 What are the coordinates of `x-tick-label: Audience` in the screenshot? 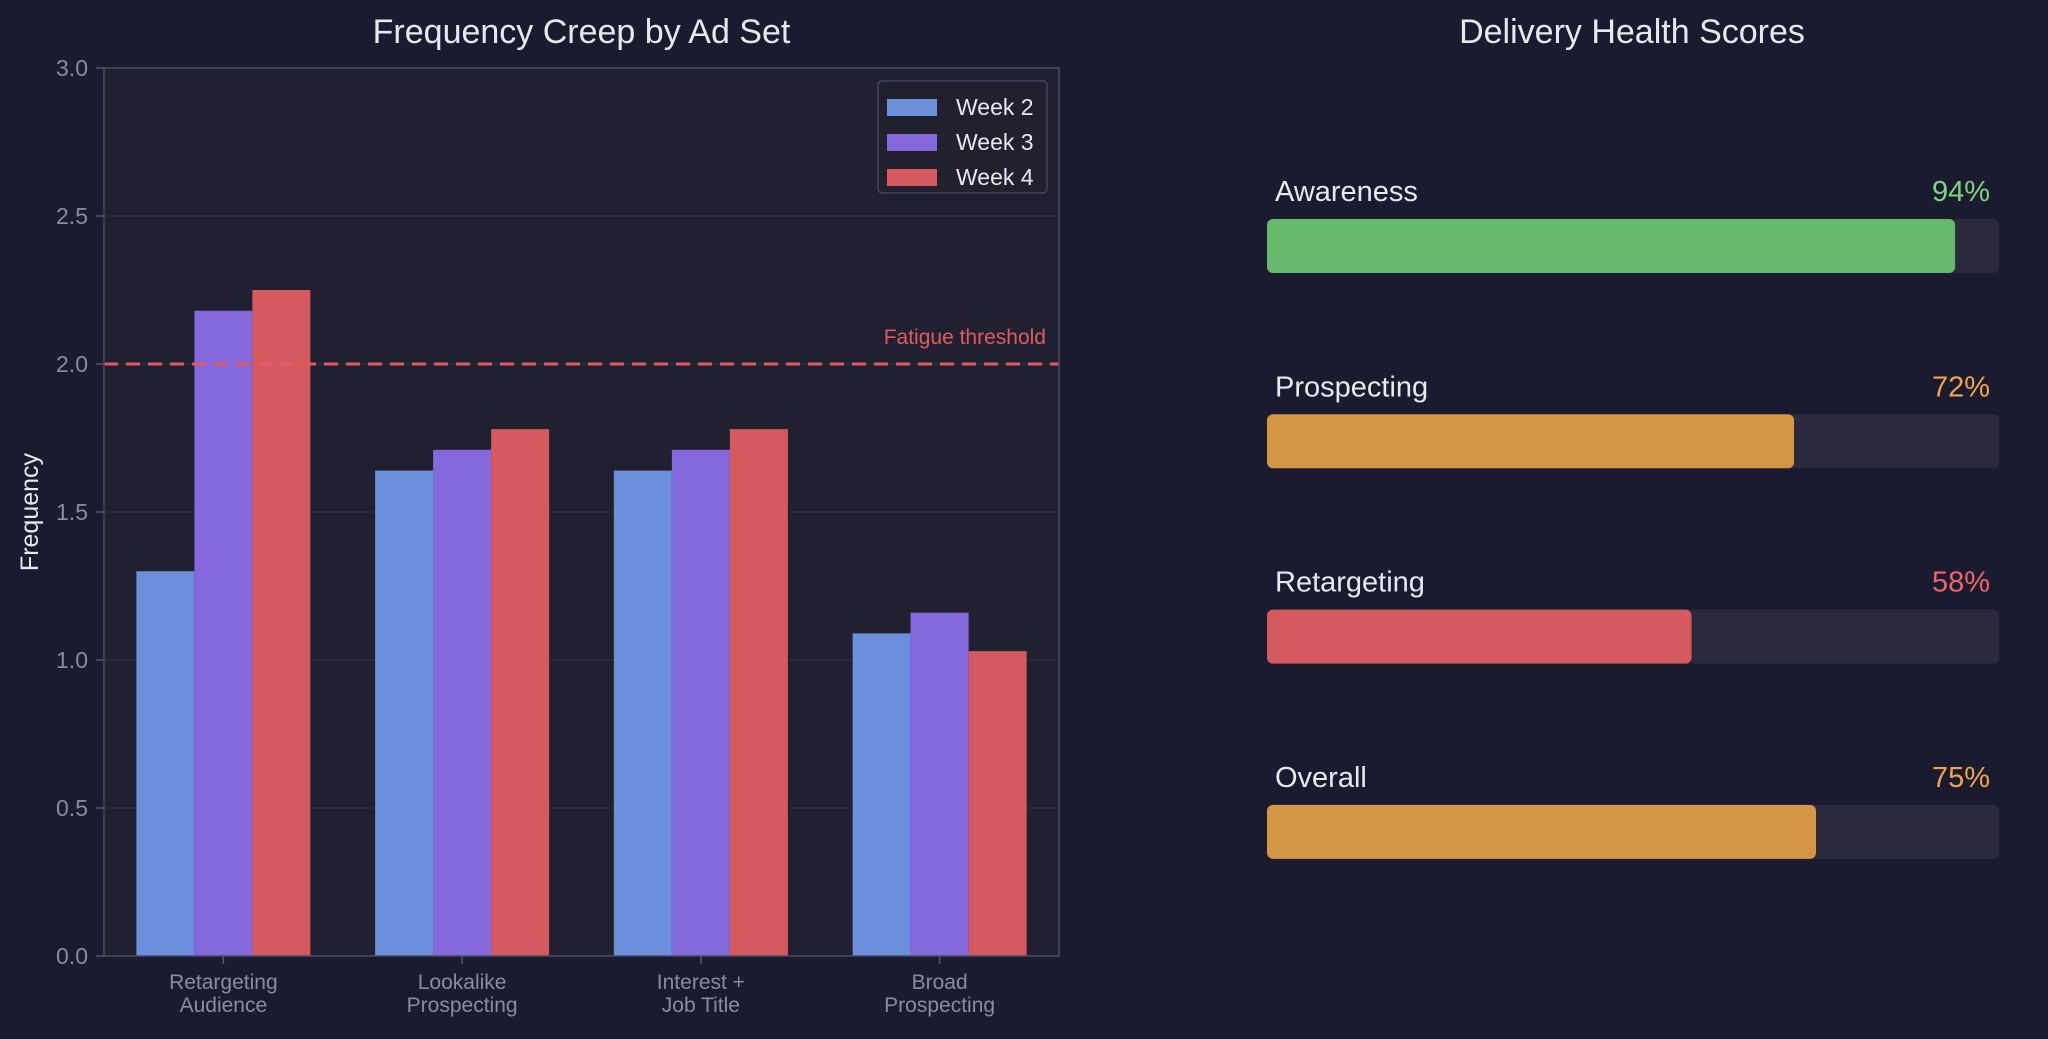 It's located at (224, 1005).